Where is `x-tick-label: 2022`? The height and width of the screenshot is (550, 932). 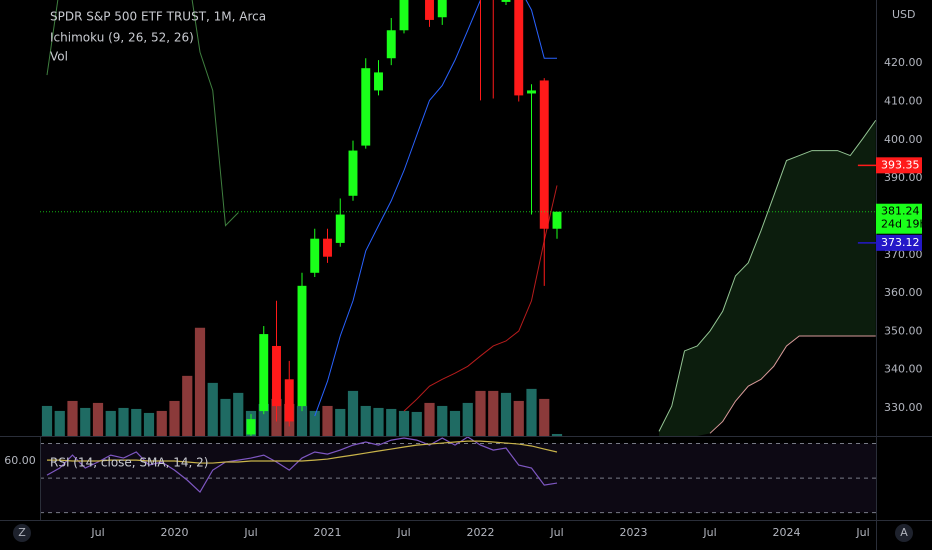 x-tick-label: 2022 is located at coordinates (481, 532).